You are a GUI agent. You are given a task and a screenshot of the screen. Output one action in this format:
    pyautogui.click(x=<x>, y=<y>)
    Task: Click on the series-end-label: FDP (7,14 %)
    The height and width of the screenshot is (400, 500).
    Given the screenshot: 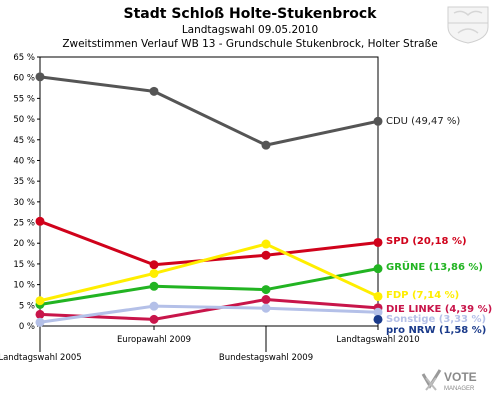 What is the action you would take?
    pyautogui.click(x=422, y=295)
    